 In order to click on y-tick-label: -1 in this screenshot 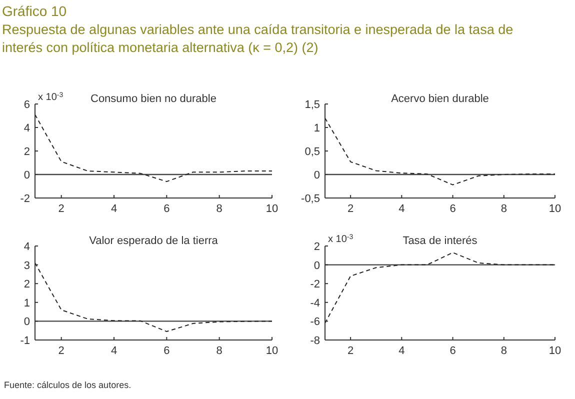, I will do `click(25, 341)`.